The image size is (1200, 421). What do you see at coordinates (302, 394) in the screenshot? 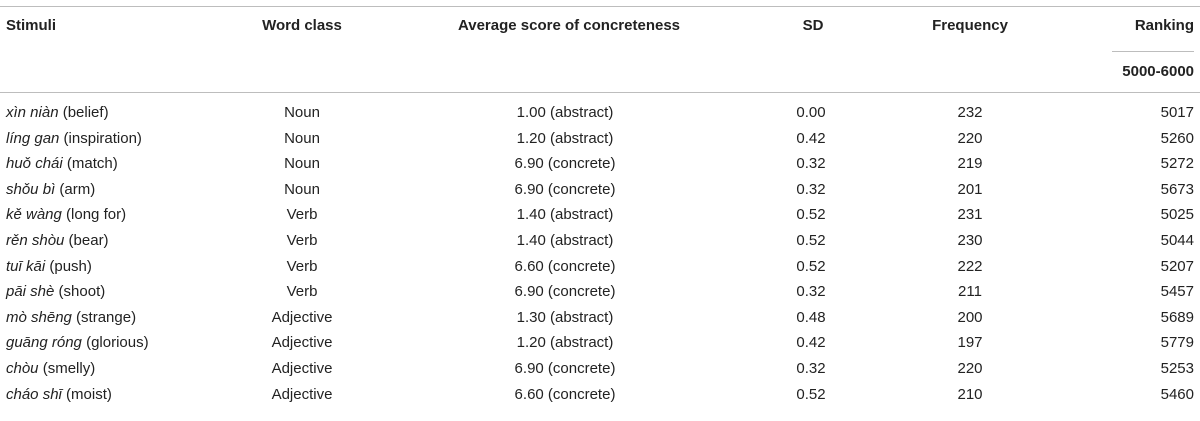
I see `cell-word-class: Adjective` at bounding box center [302, 394].